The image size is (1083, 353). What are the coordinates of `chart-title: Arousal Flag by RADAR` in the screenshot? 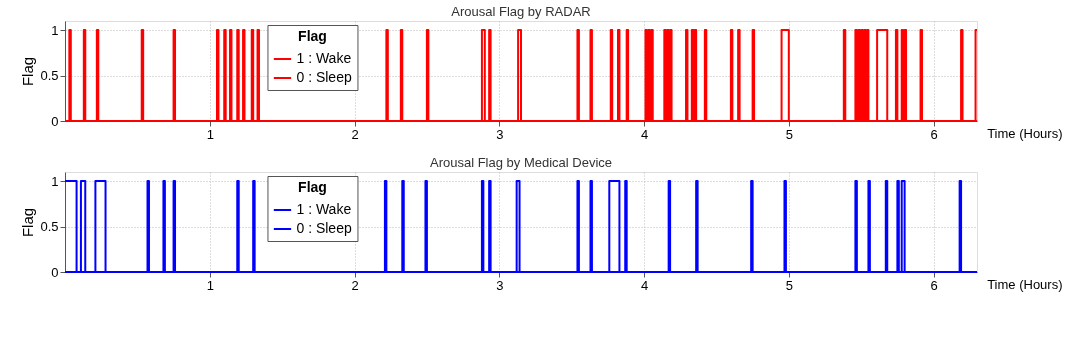 It's located at (521, 11).